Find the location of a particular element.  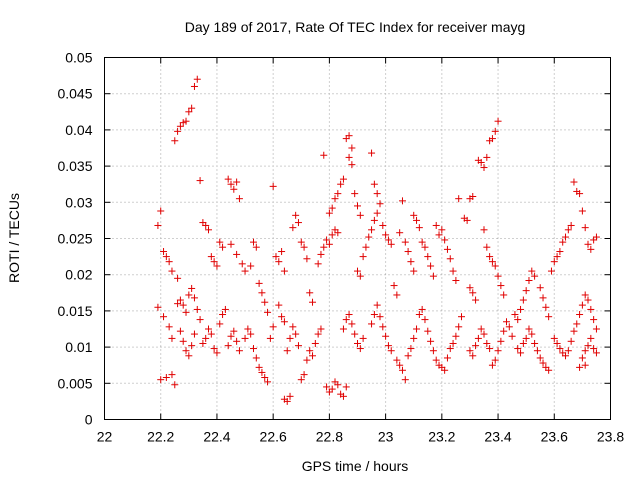

x-tick-label: 22 is located at coordinates (105, 437).